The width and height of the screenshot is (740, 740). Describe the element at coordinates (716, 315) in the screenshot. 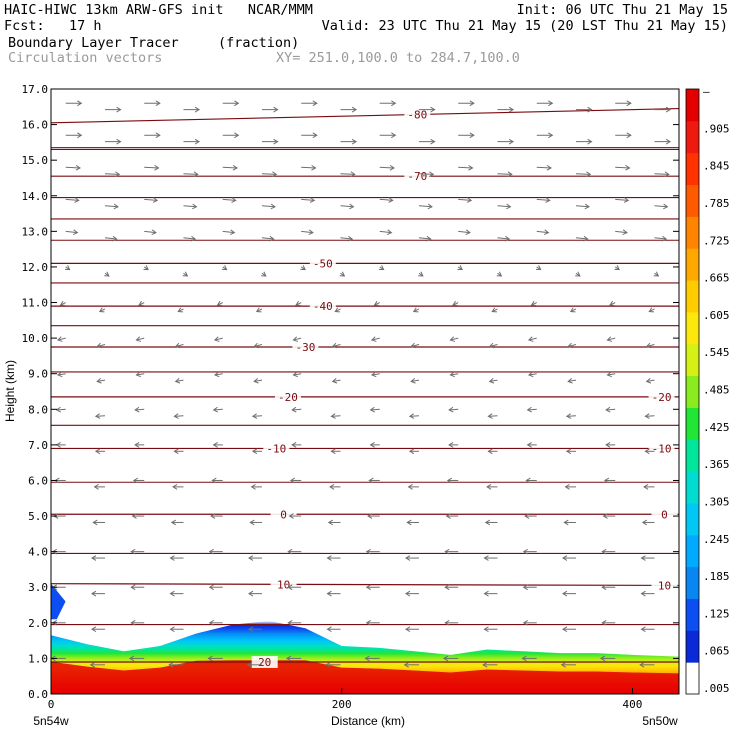

I see `colorbar-label: .605` at that location.